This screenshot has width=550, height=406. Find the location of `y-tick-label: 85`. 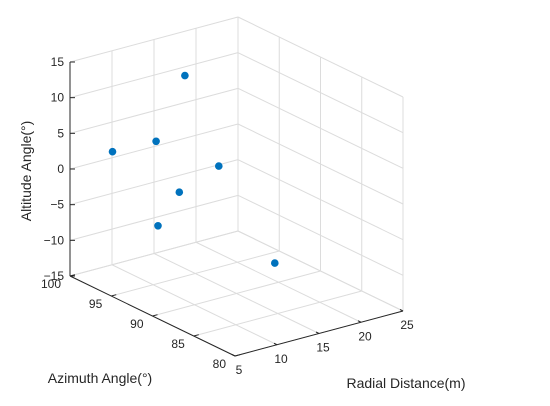

y-tick-label: 85 is located at coordinates (178, 344).